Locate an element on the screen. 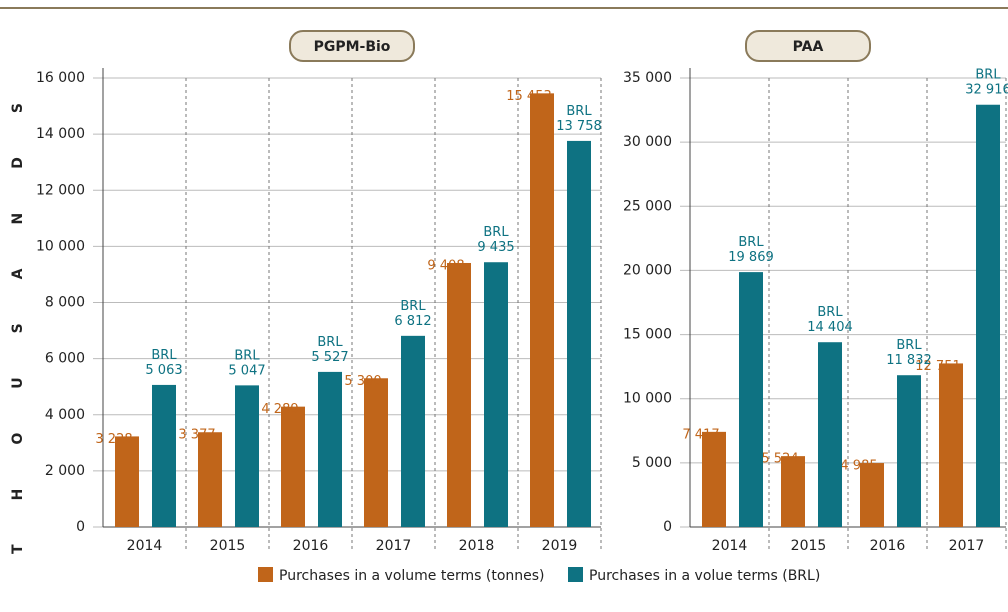 The width and height of the screenshot is (1008, 612). x-tick-label: 2019 is located at coordinates (560, 546).